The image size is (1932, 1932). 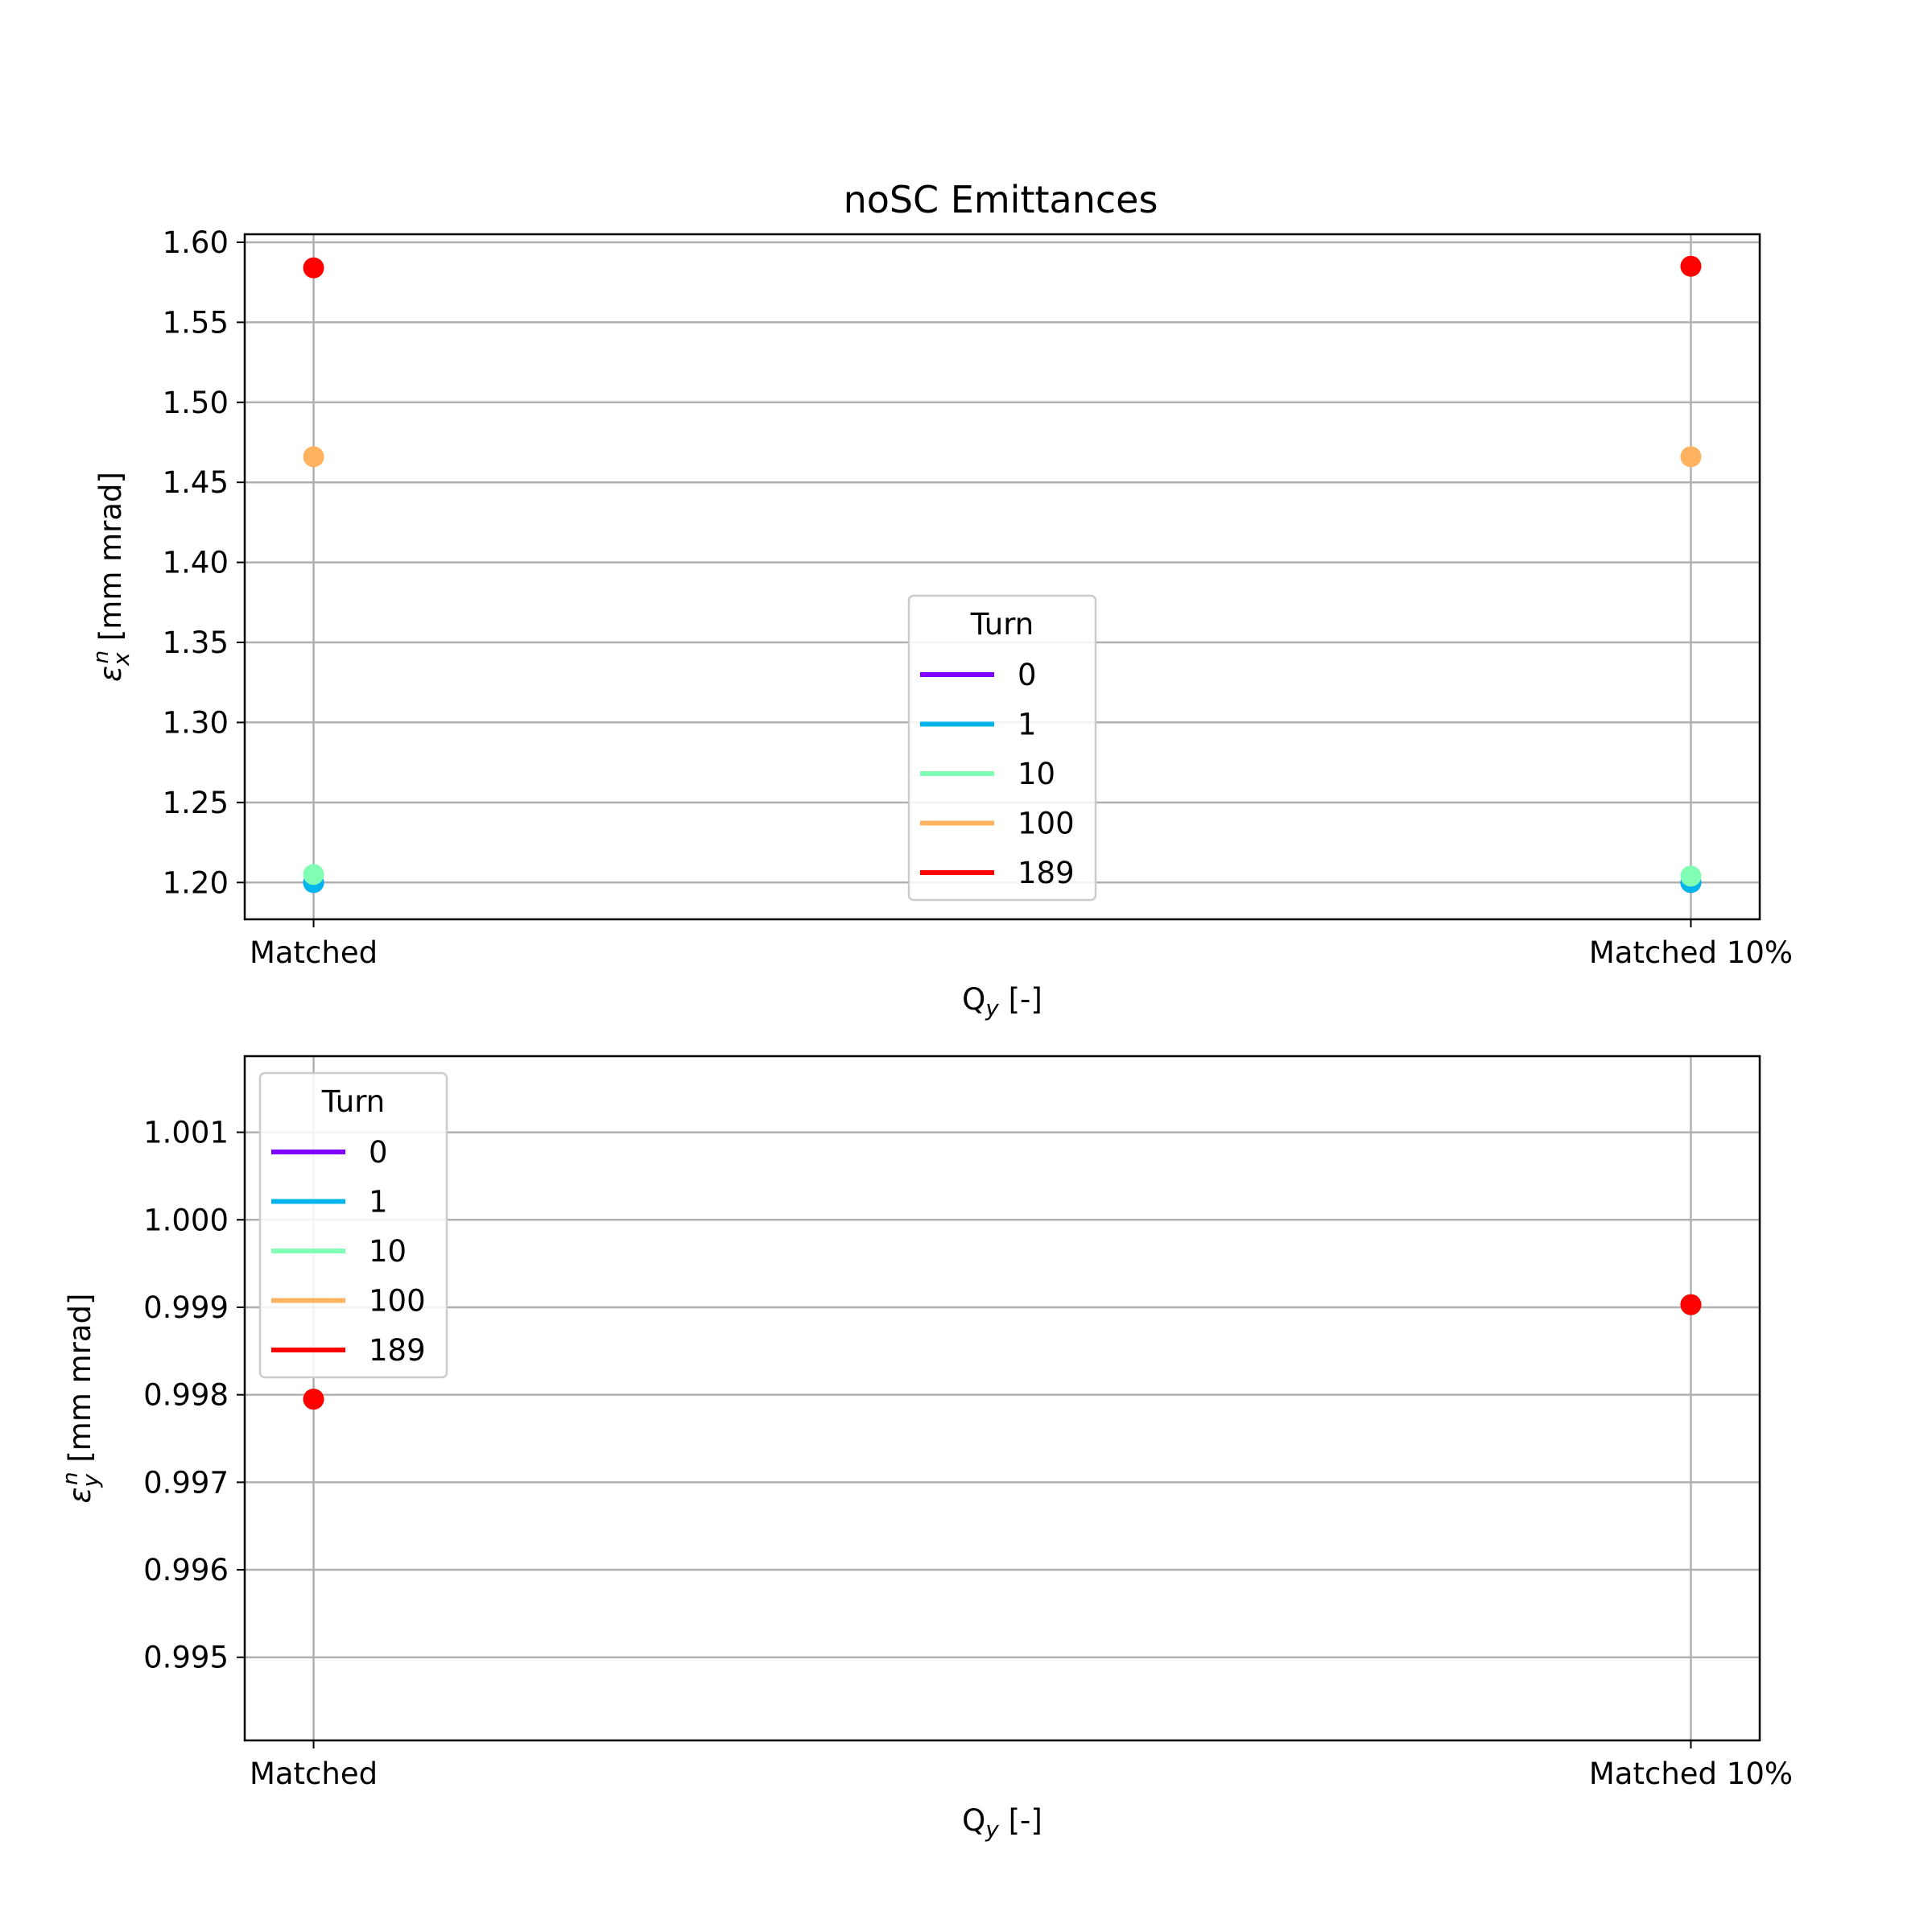 I want to click on bottom-x-ticks: Matched Matched 10%, so click(x=1021, y=1766).